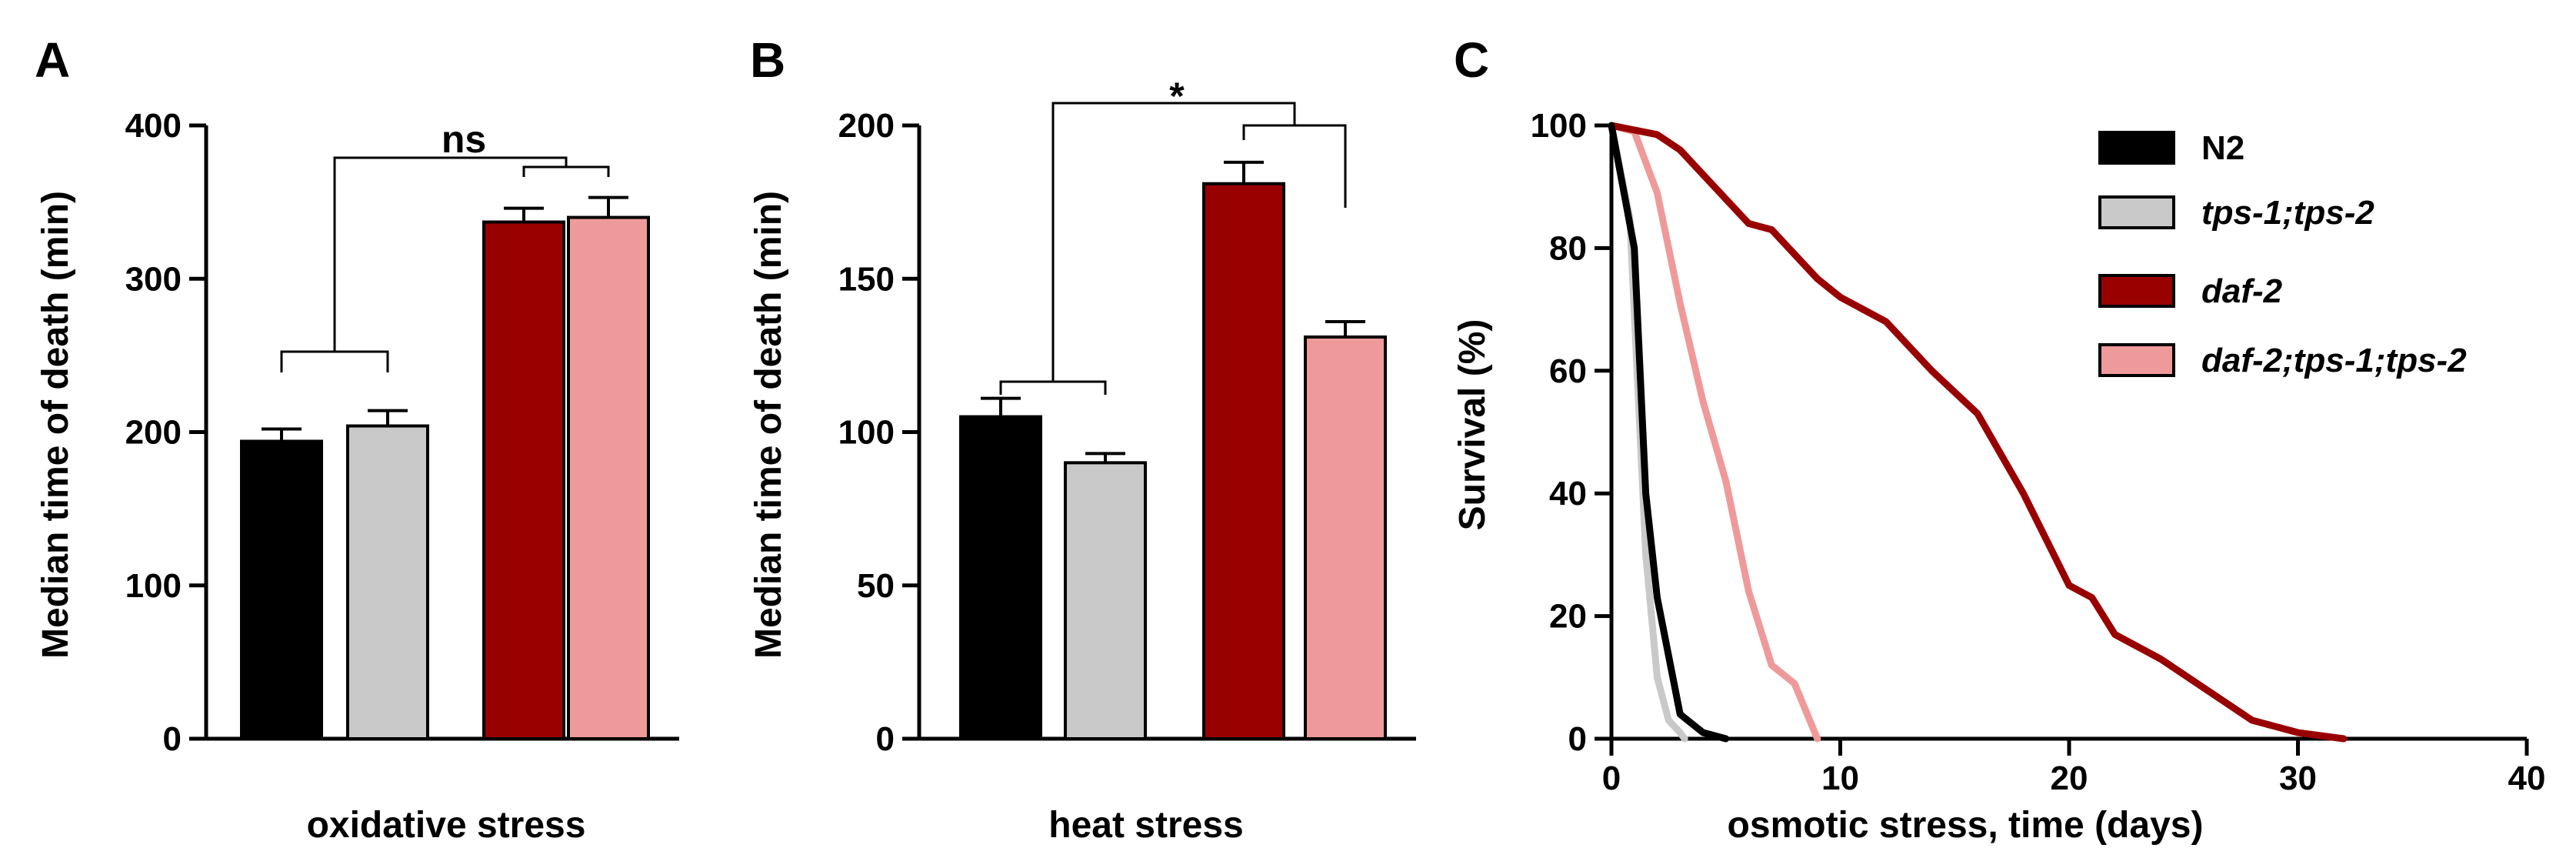 This screenshot has width=2576, height=868. Describe the element at coordinates (445, 468) in the screenshot. I see `panel-a-bars` at that location.